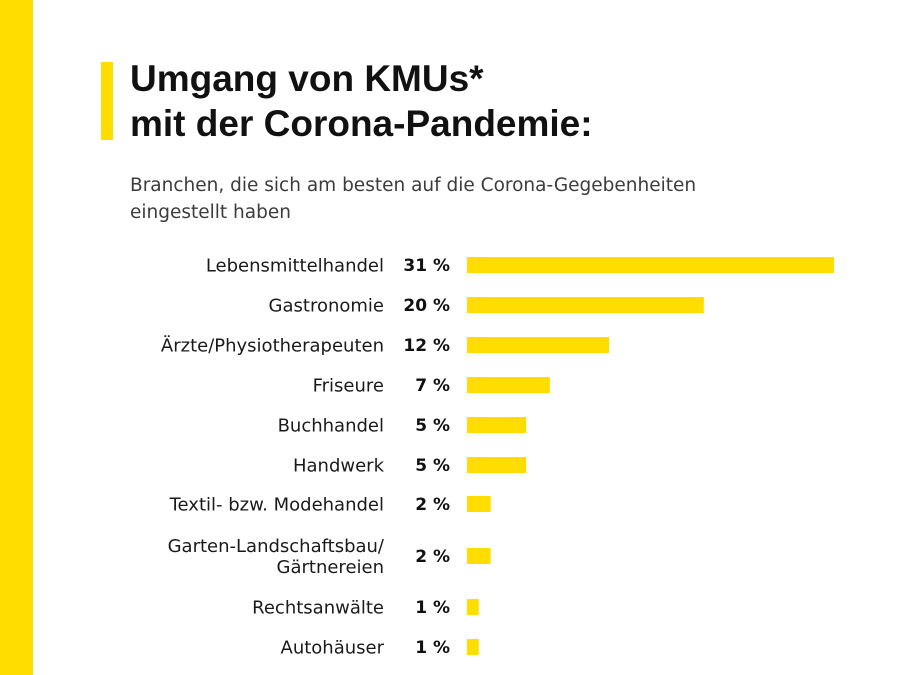  I want to click on bar-row: Handwerk 5 %, so click(410, 465).